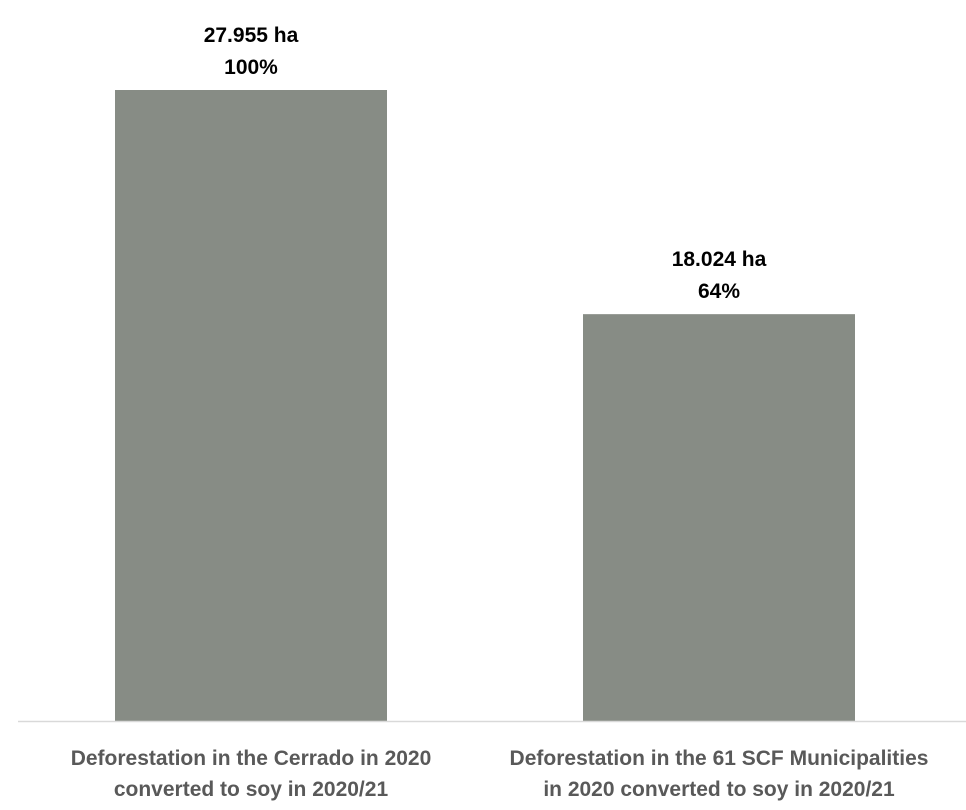  What do you see at coordinates (251, 67) in the screenshot?
I see `data-label-percent-1: 100%` at bounding box center [251, 67].